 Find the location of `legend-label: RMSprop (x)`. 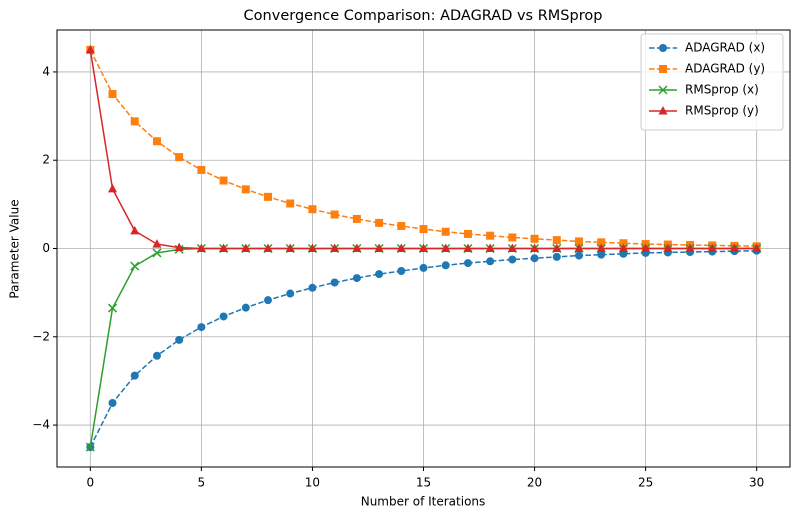

legend-label: RMSprop (x) is located at coordinates (722, 90).